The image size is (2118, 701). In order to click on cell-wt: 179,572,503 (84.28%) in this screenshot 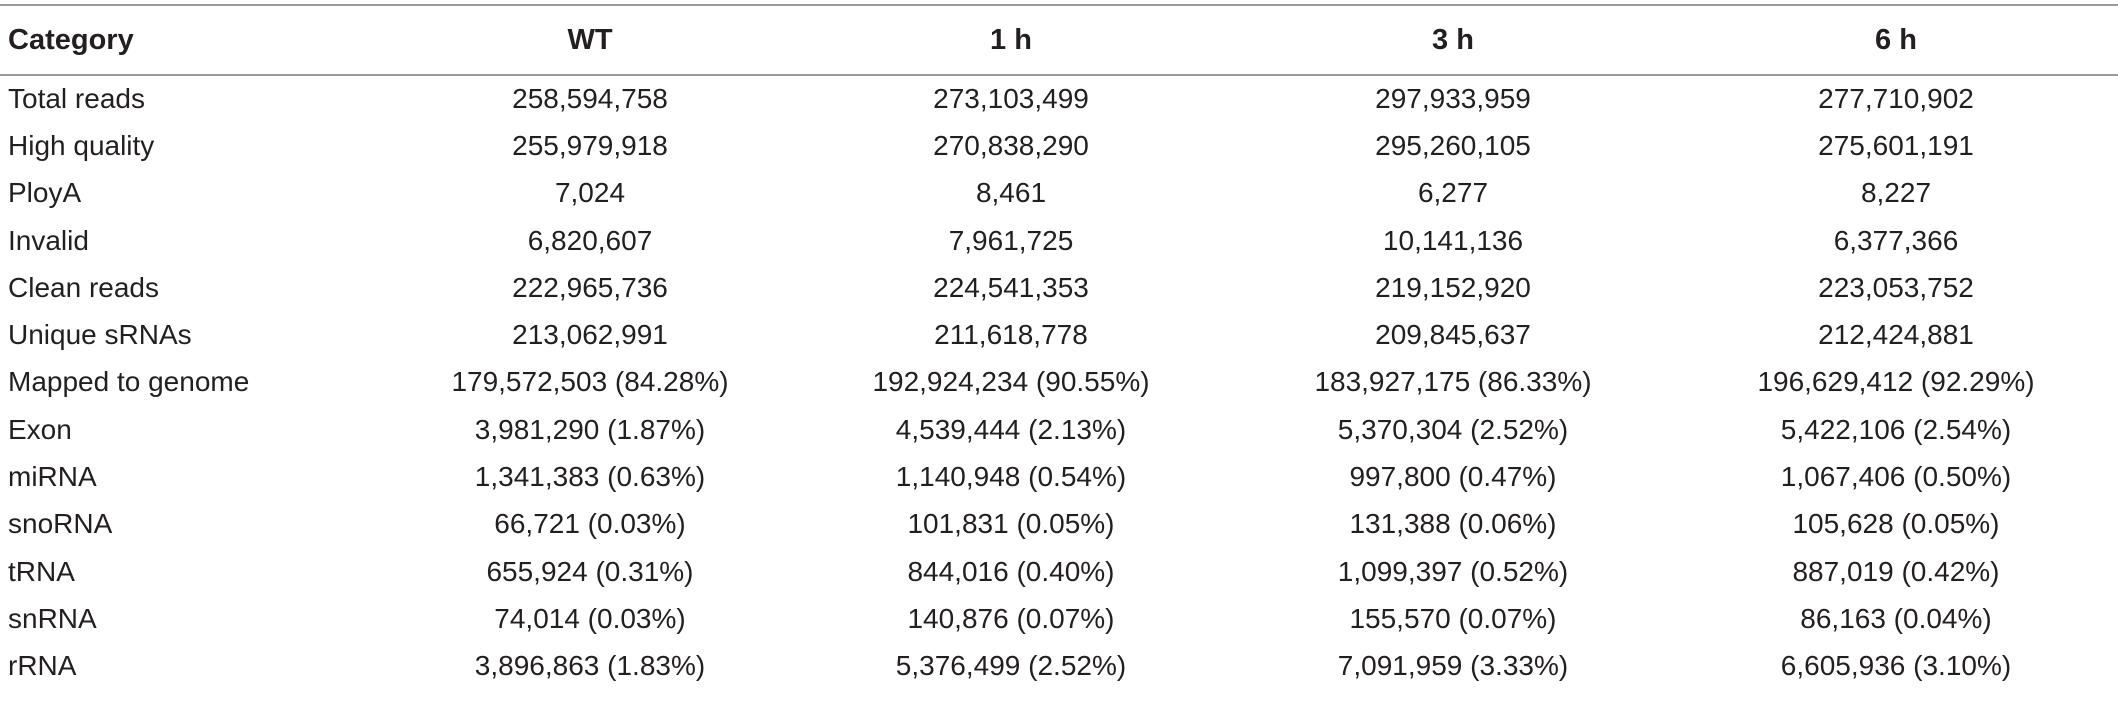, I will do `click(590, 382)`.